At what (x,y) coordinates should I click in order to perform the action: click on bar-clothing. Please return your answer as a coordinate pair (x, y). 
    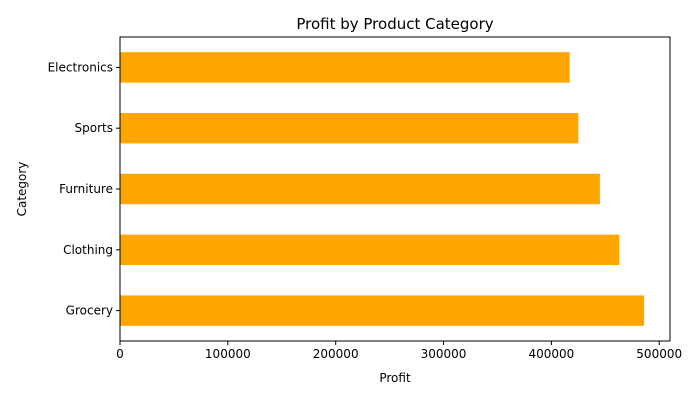
    Looking at the image, I should click on (370, 249).